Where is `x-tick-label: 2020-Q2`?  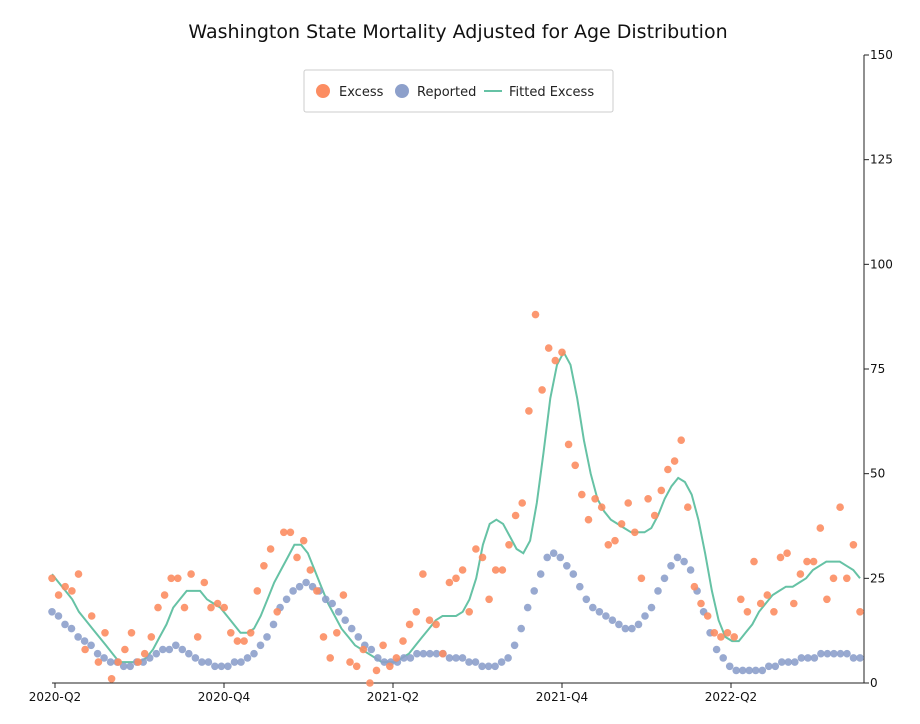 x-tick-label: 2020-Q2 is located at coordinates (55, 697).